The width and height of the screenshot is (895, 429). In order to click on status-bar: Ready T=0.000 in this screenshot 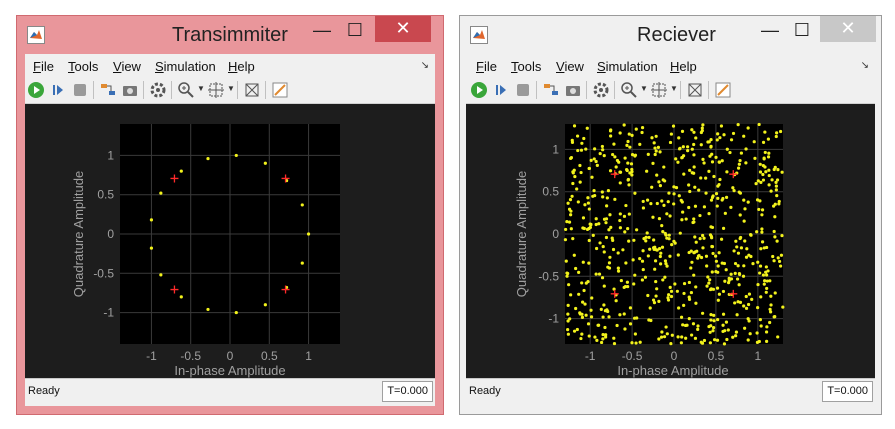, I will do `click(670, 392)`.